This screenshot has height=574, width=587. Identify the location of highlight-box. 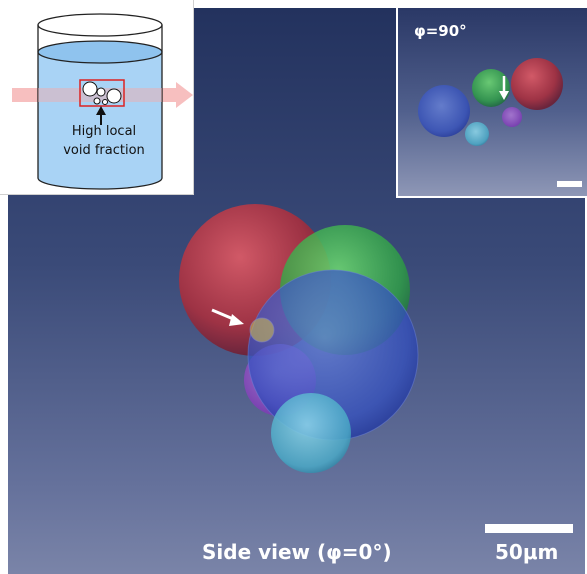
(102, 93).